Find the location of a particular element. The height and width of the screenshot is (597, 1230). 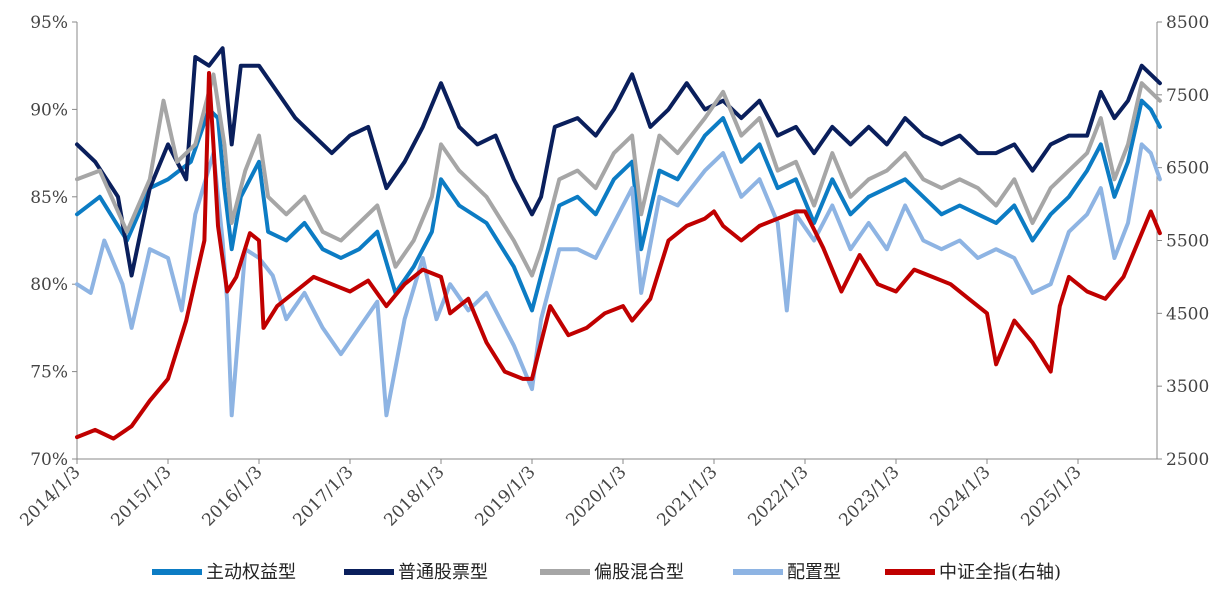

legend-label: 偏股混合型 is located at coordinates (639, 572).